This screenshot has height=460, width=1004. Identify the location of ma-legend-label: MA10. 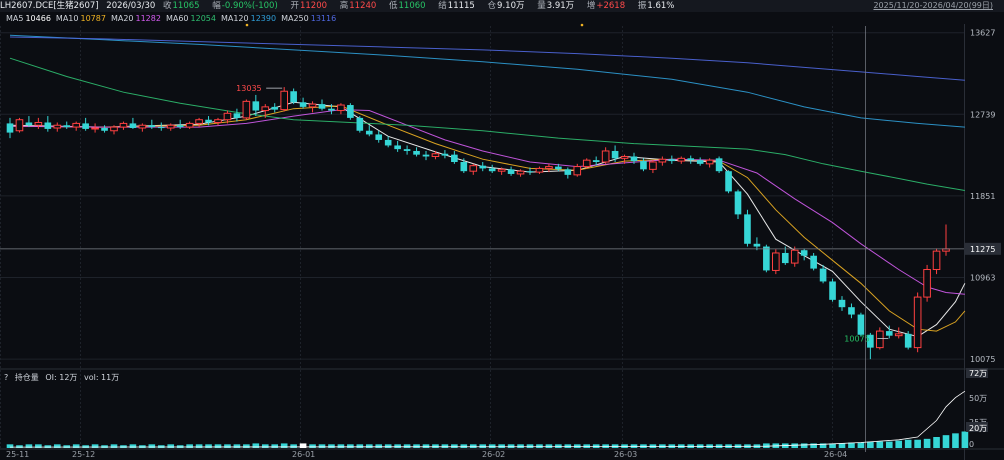
(67, 18).